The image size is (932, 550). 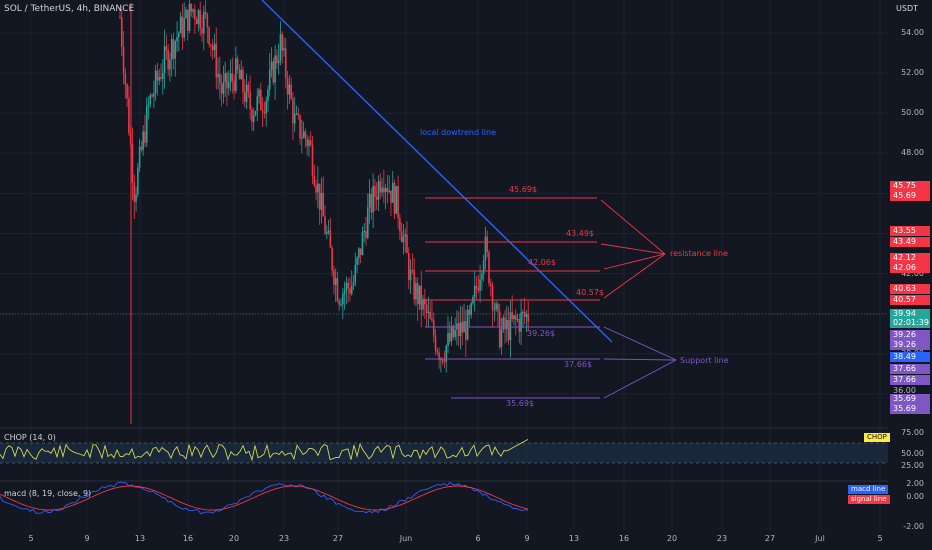 What do you see at coordinates (541, 333) in the screenshot?
I see `level-label: 39.26$` at bounding box center [541, 333].